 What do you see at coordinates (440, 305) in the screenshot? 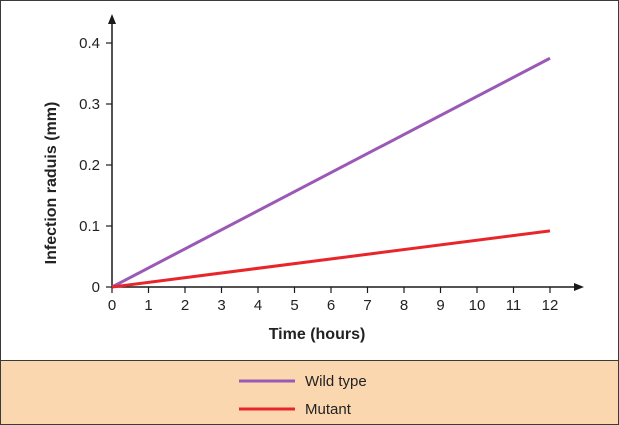
I see `x-tick-label: 9` at bounding box center [440, 305].